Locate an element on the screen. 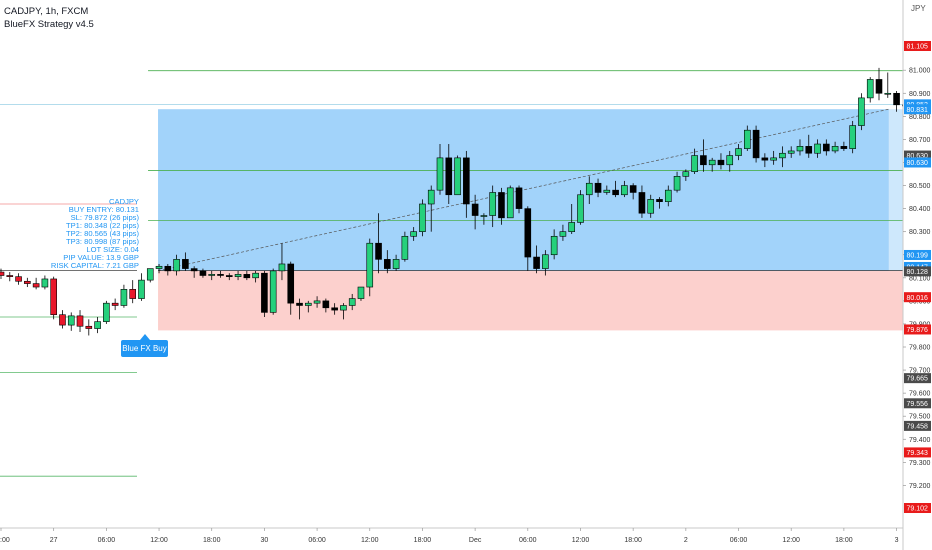 Image resolution: width=932 pixels, height=550 pixels. price-axis-badge-label: 80.831 is located at coordinates (918, 110).